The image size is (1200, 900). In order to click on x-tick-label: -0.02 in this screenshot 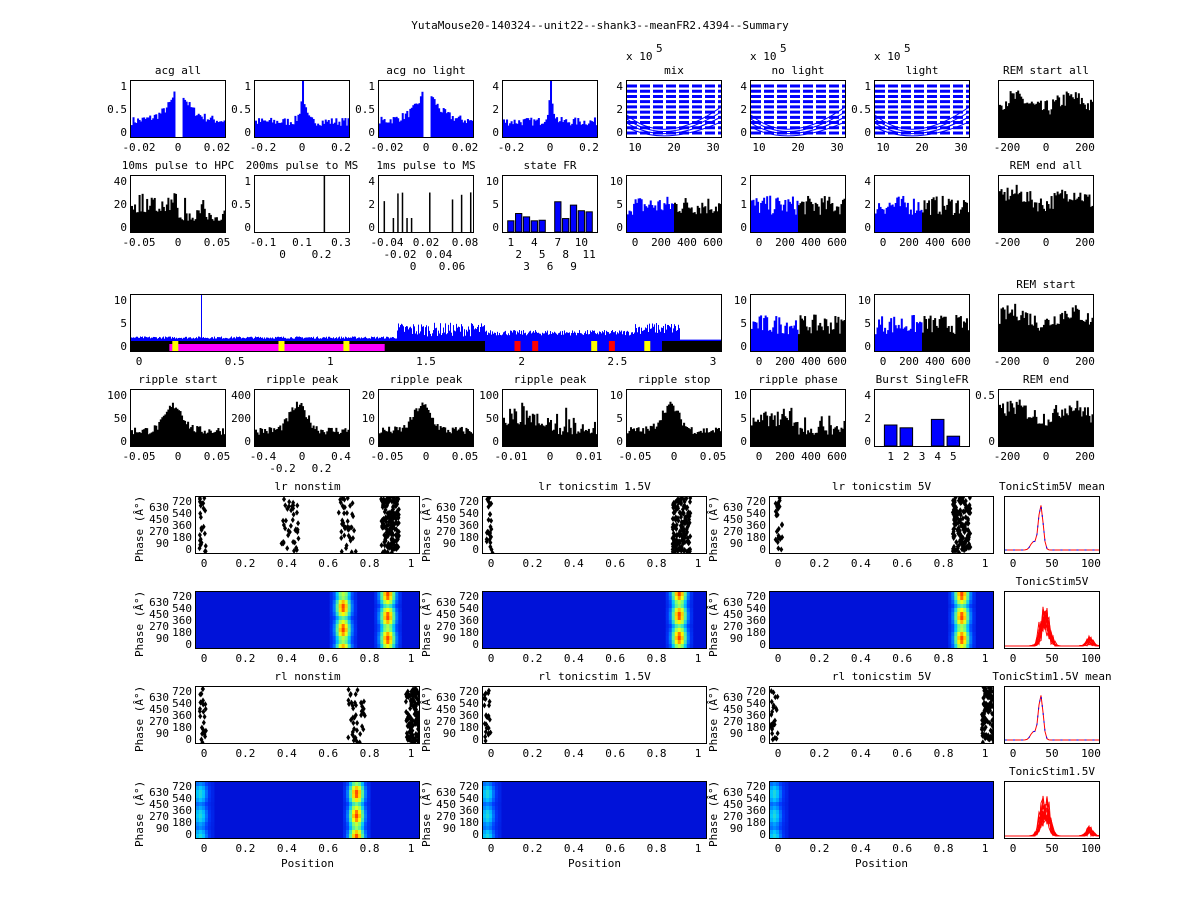, I will do `click(400, 254)`.